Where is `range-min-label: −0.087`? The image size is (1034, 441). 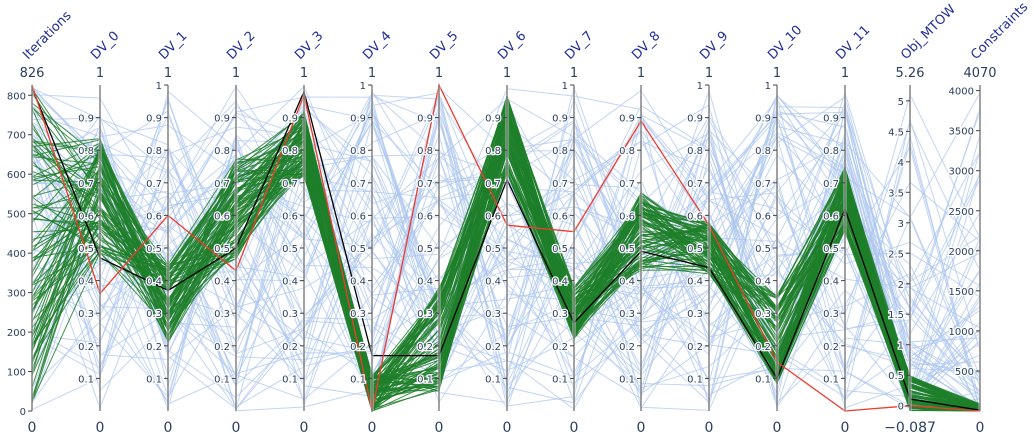
range-min-label: −0.087 is located at coordinates (910, 428).